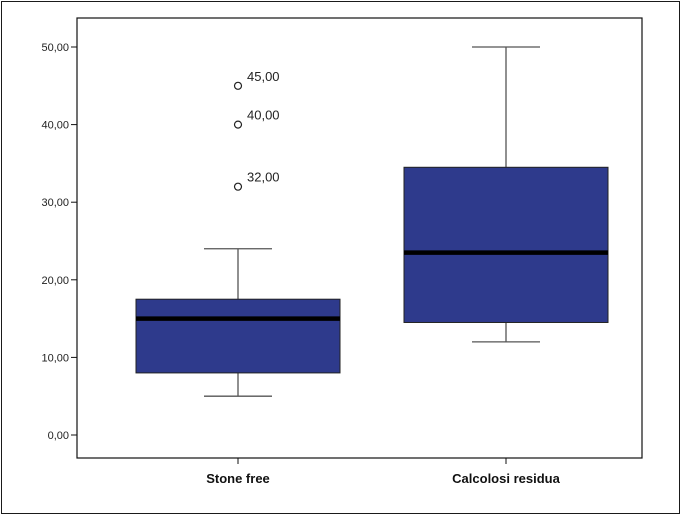 This screenshot has height=517, width=683. Describe the element at coordinates (58, 436) in the screenshot. I see `y-tick-label: 0,00` at that location.